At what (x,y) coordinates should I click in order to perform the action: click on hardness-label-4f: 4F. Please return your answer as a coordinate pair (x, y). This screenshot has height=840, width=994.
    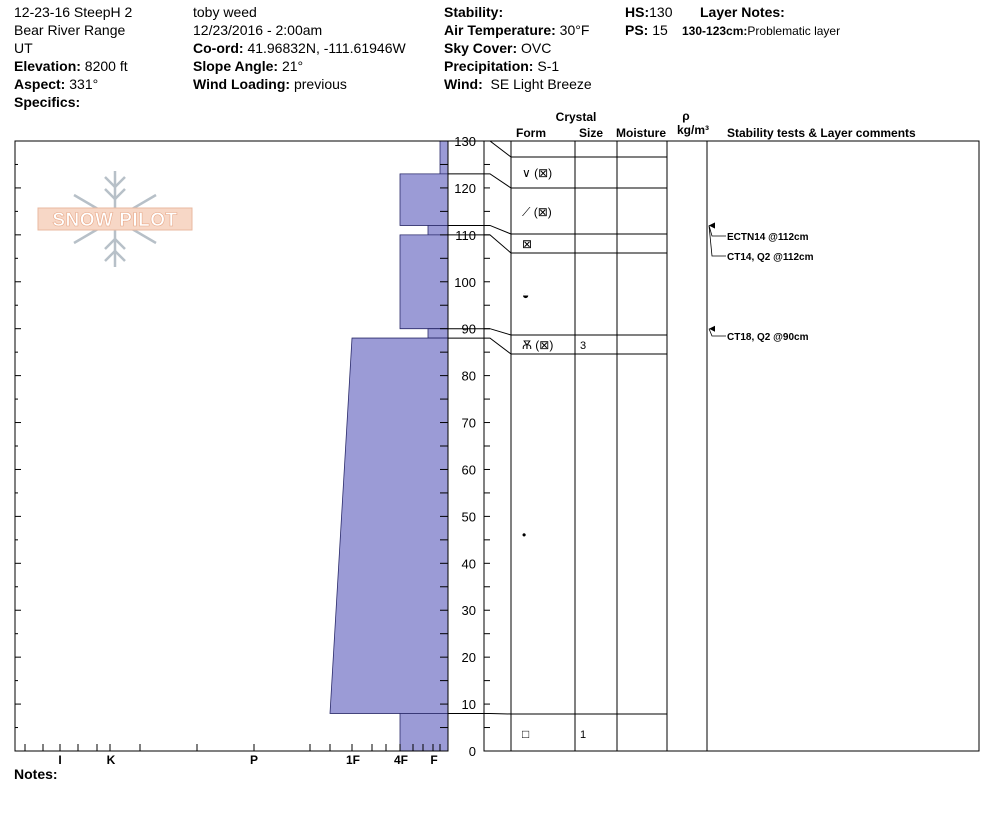
    Looking at the image, I should click on (401, 760).